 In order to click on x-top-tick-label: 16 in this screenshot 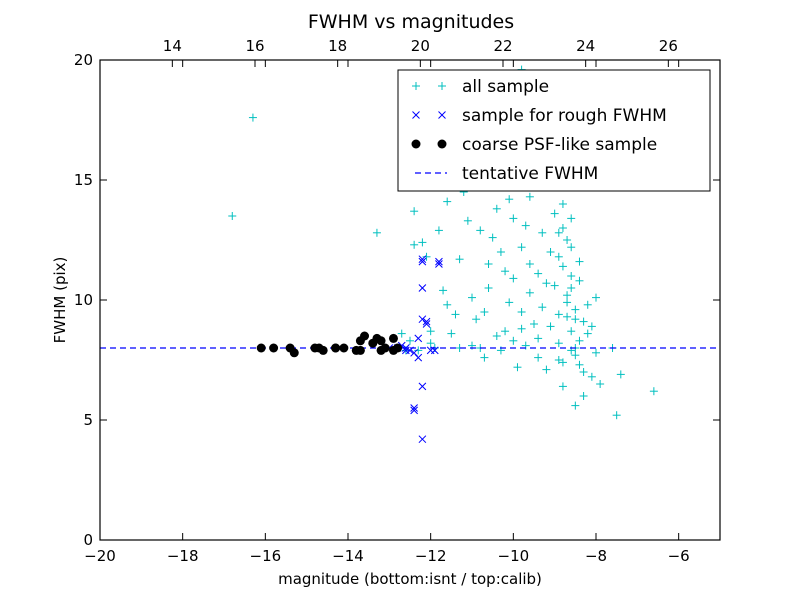, I will do `click(254, 46)`.